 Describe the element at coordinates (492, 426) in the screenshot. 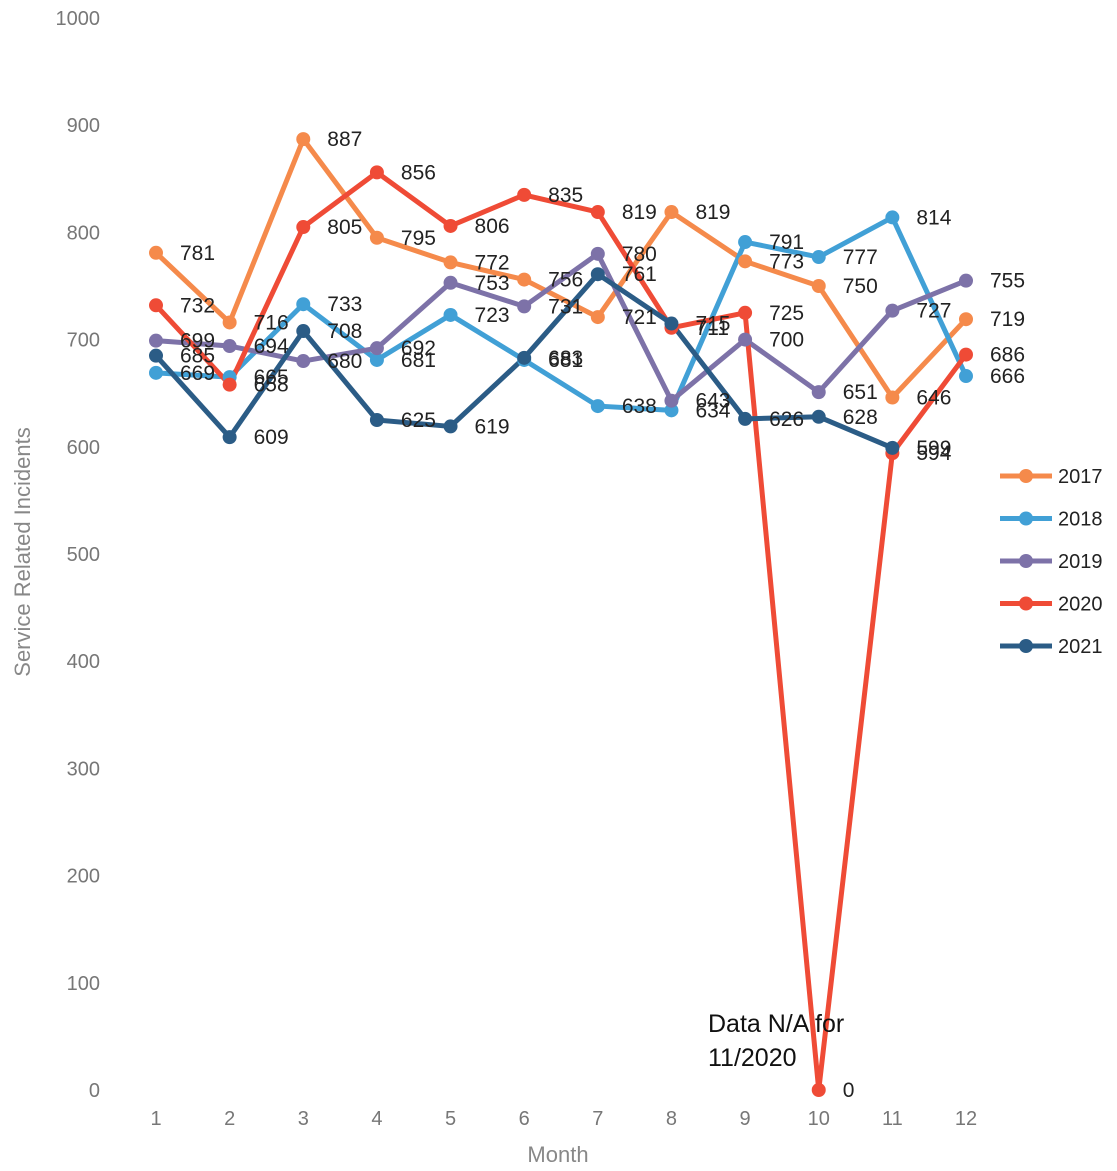

I see `data-label-2021: 619` at that location.